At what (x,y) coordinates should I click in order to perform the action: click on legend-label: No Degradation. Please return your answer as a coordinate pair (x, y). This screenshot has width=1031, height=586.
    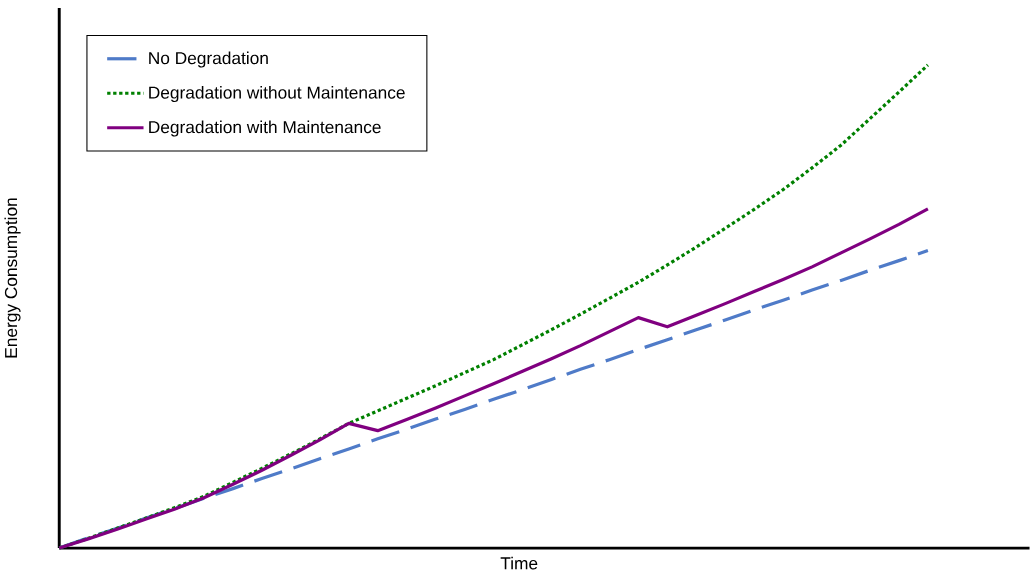
    Looking at the image, I should click on (208, 59).